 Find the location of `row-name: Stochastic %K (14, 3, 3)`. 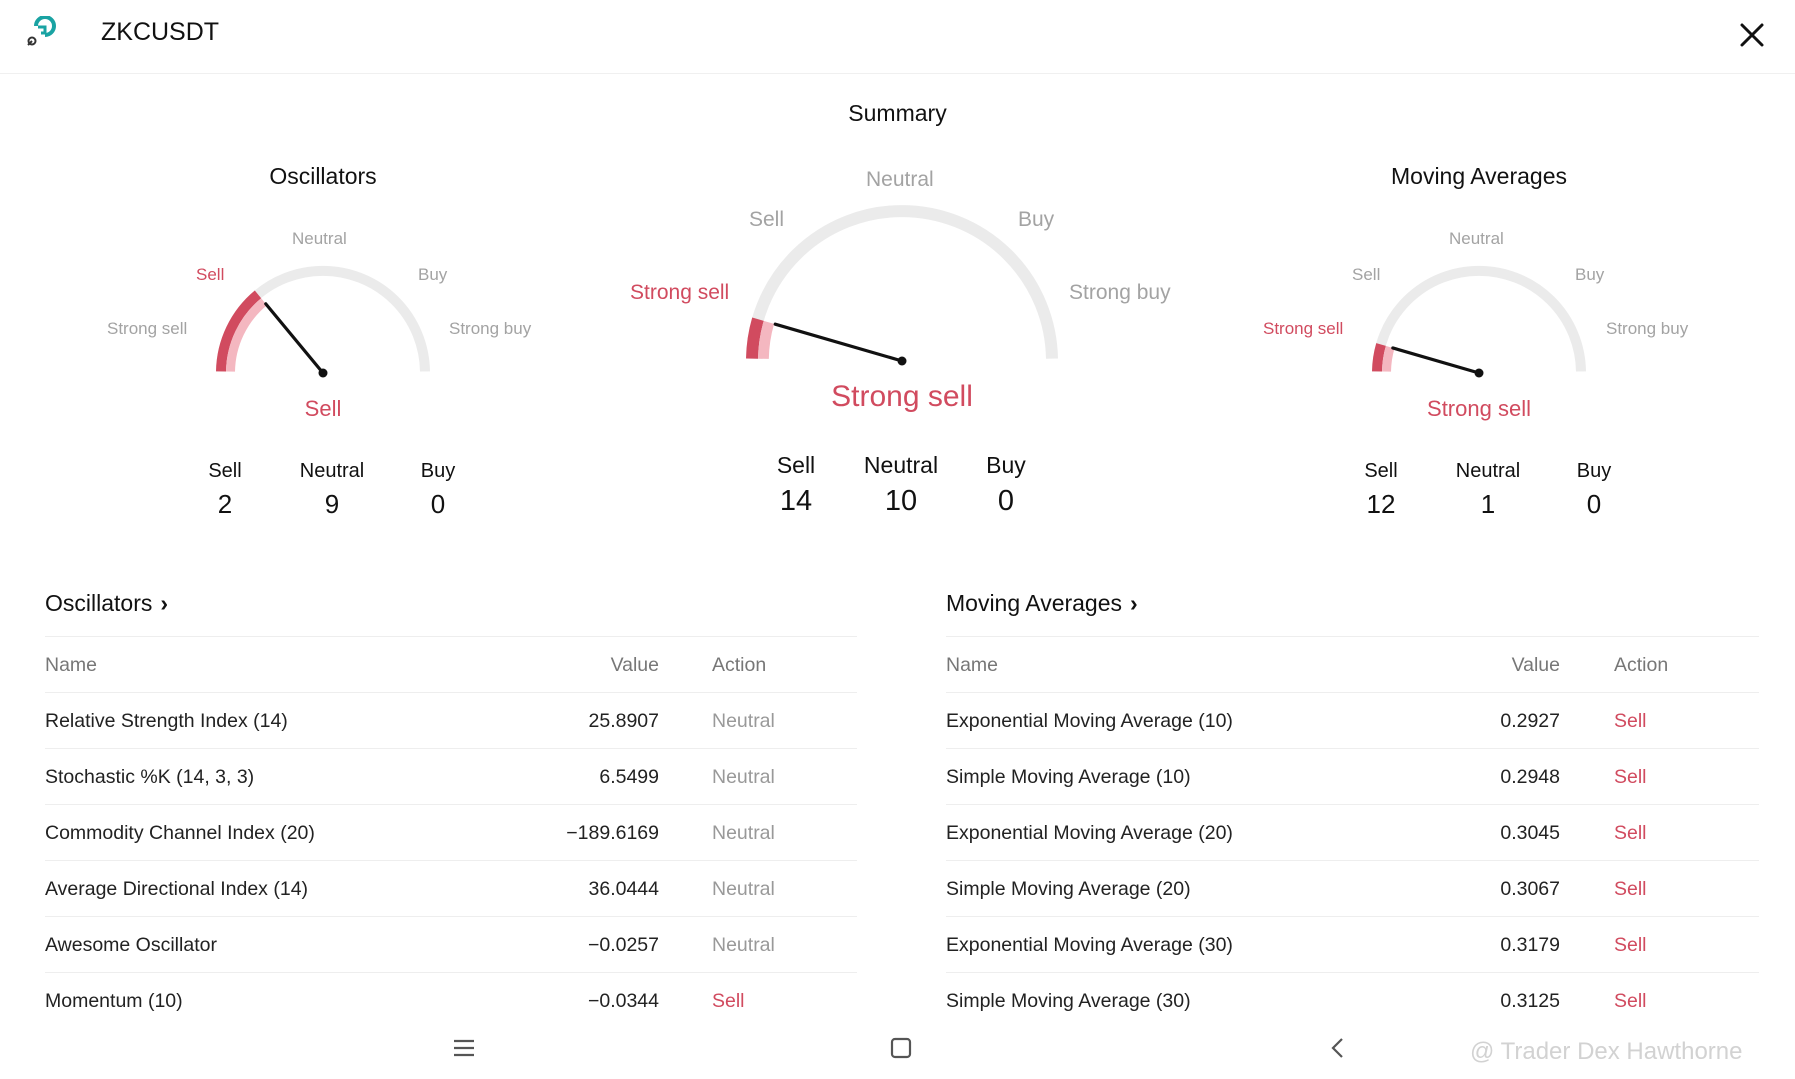

row-name: Stochastic %K (14, 3, 3) is located at coordinates (150, 777).